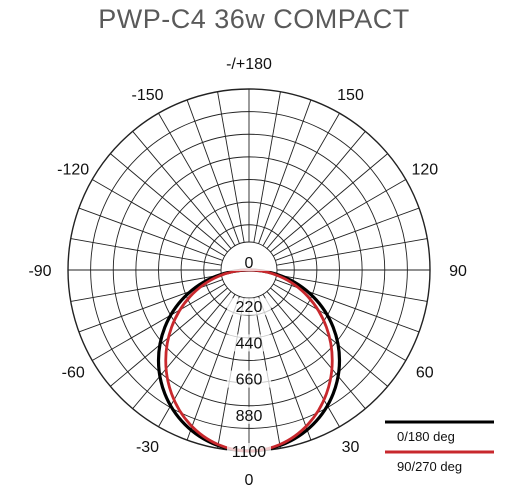 Image resolution: width=508 pixels, height=493 pixels. I want to click on angle-label: 60, so click(425, 373).